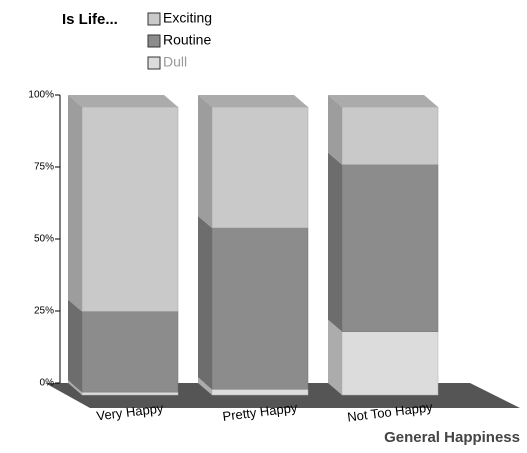  What do you see at coordinates (47, 383) in the screenshot?
I see `y-tick-label: 0%` at bounding box center [47, 383].